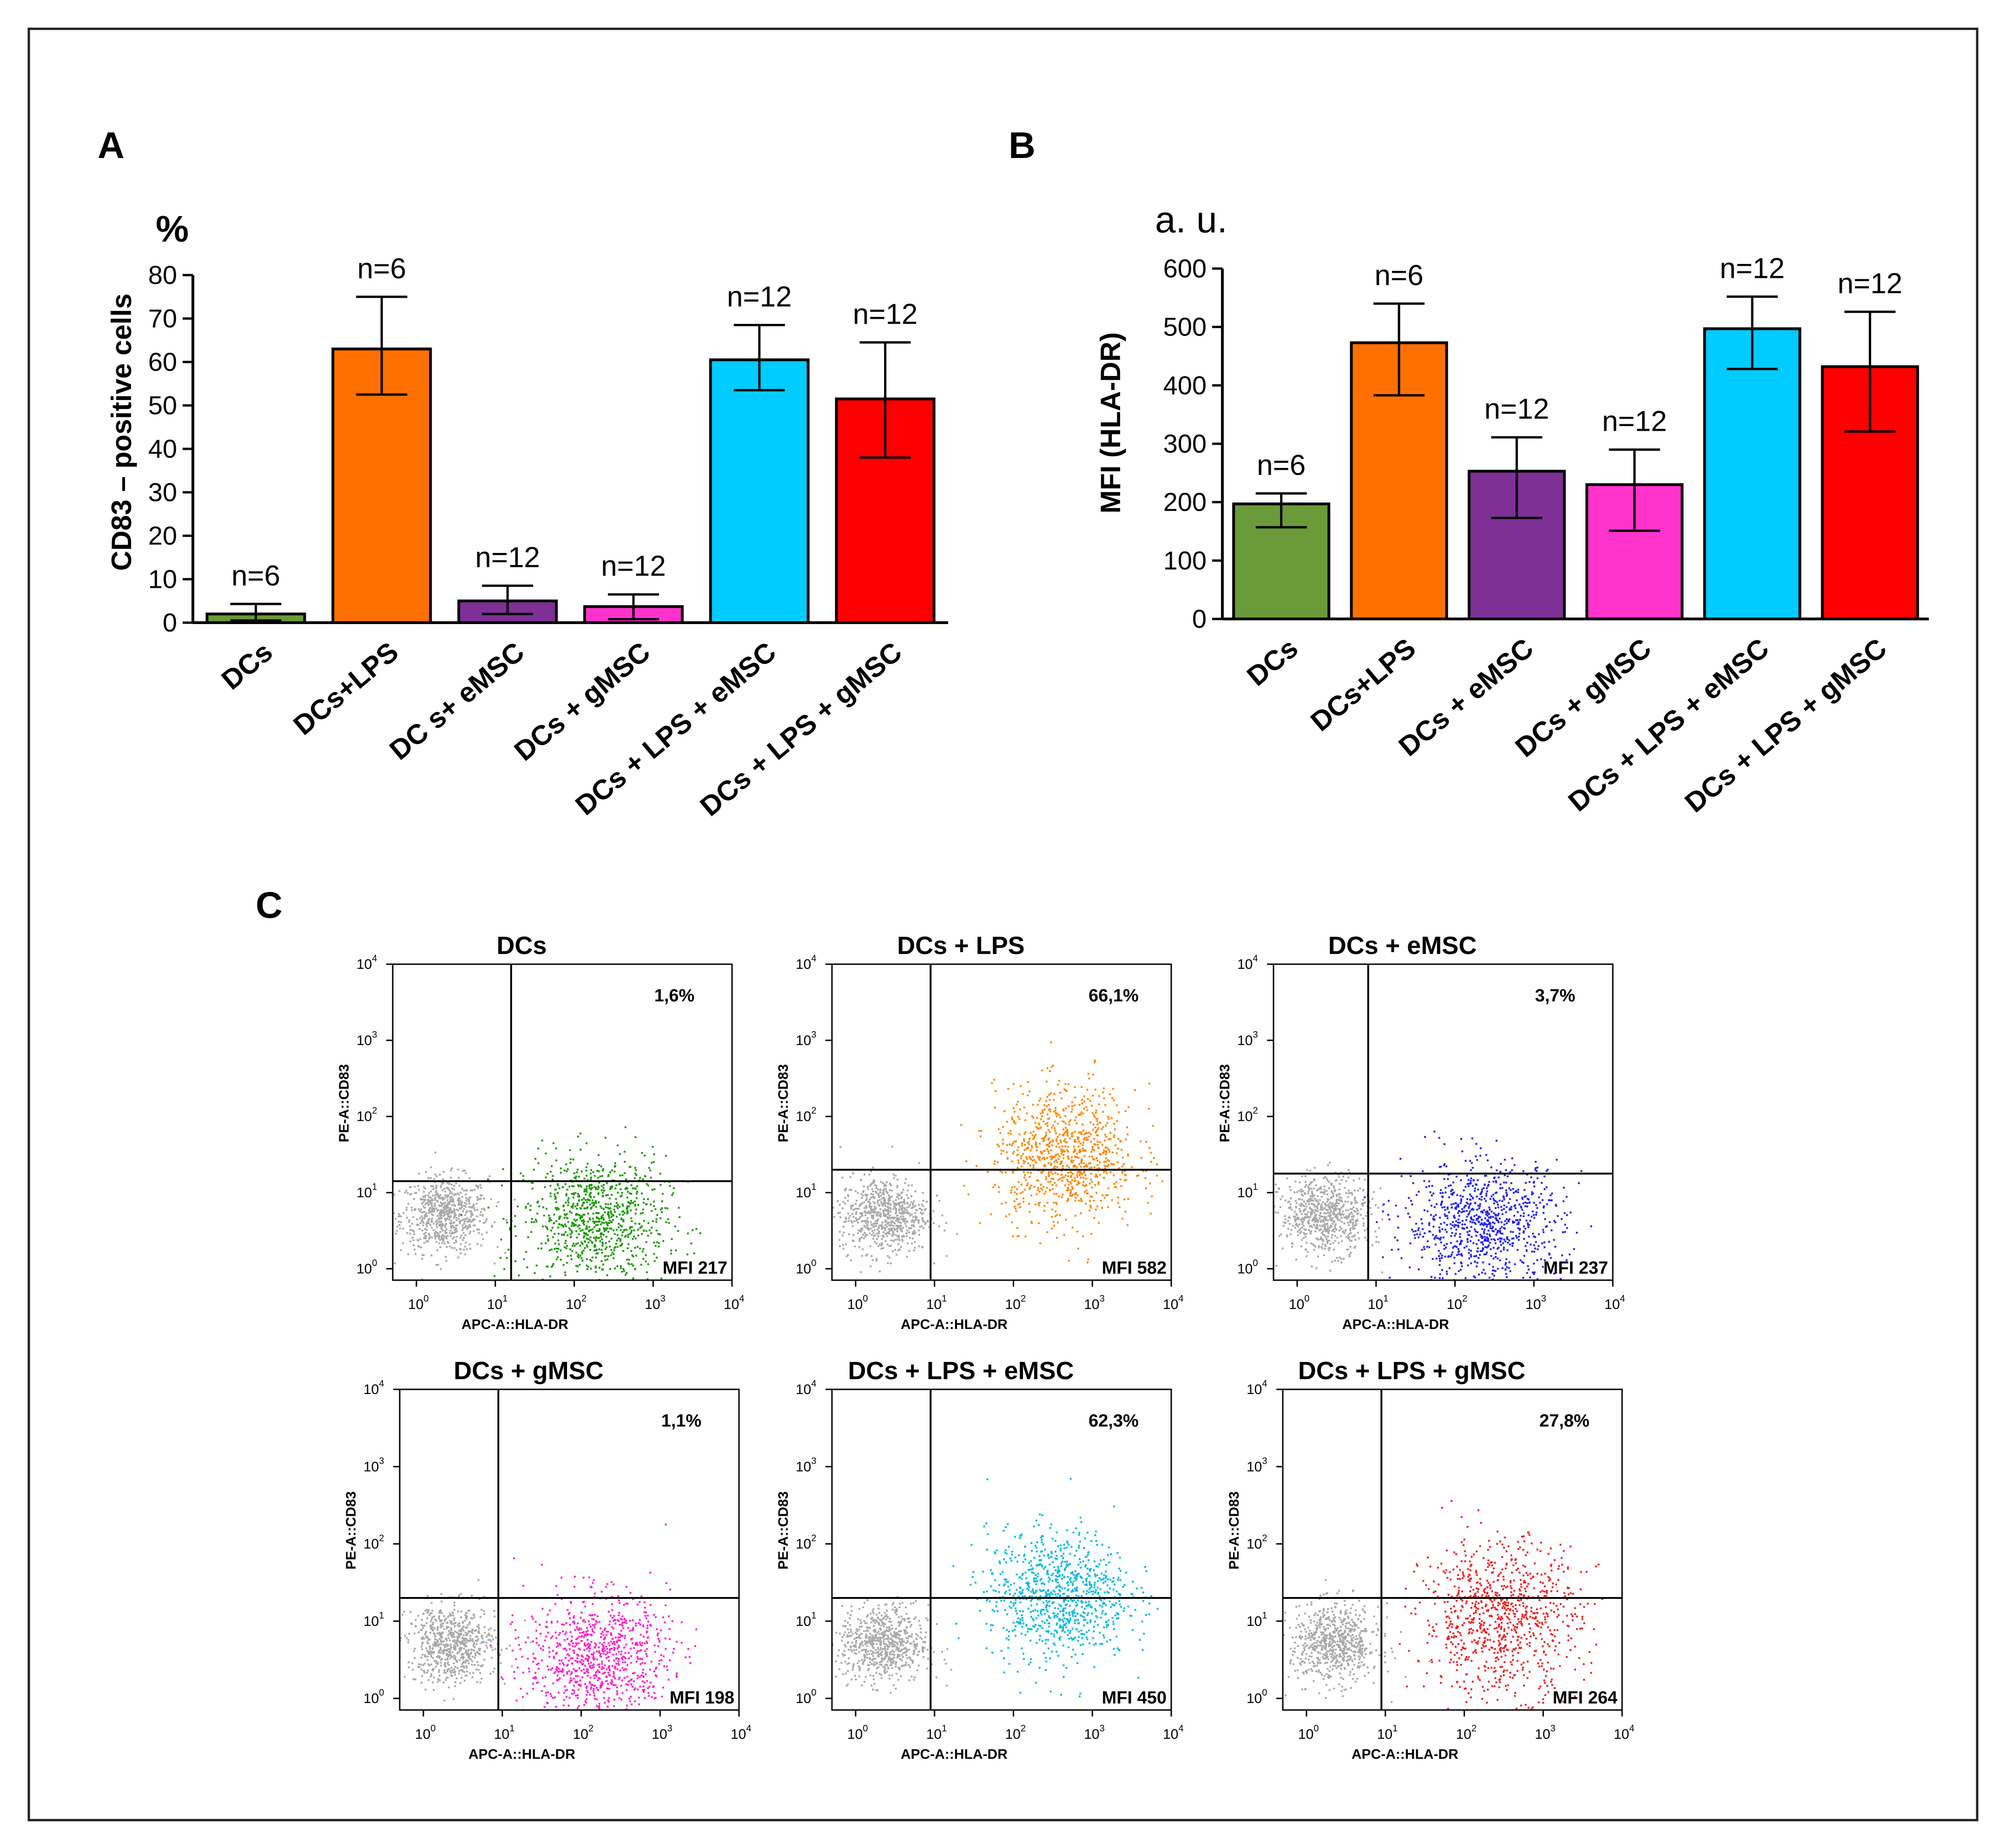 Image resolution: width=2006 pixels, height=1848 pixels. What do you see at coordinates (1015, 1303) in the screenshot?
I see `x-tick-label: 10²` at bounding box center [1015, 1303].